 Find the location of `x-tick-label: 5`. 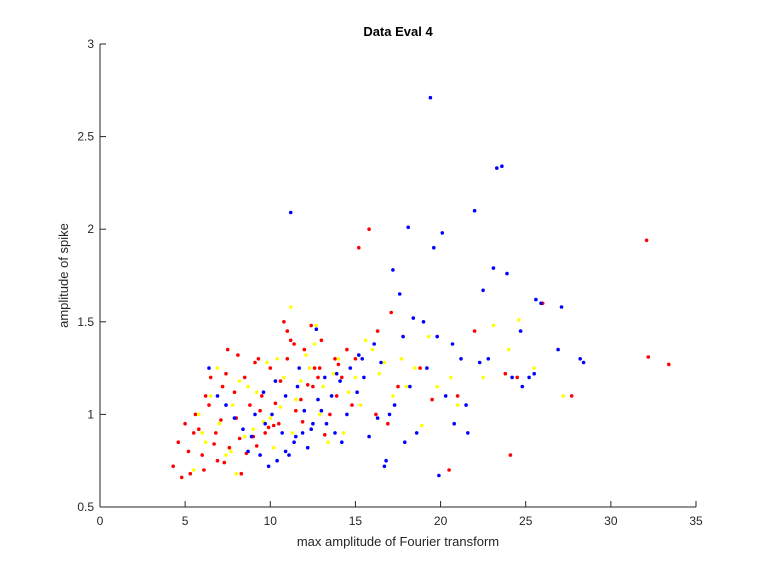

x-tick-label: 5 is located at coordinates (185, 521).